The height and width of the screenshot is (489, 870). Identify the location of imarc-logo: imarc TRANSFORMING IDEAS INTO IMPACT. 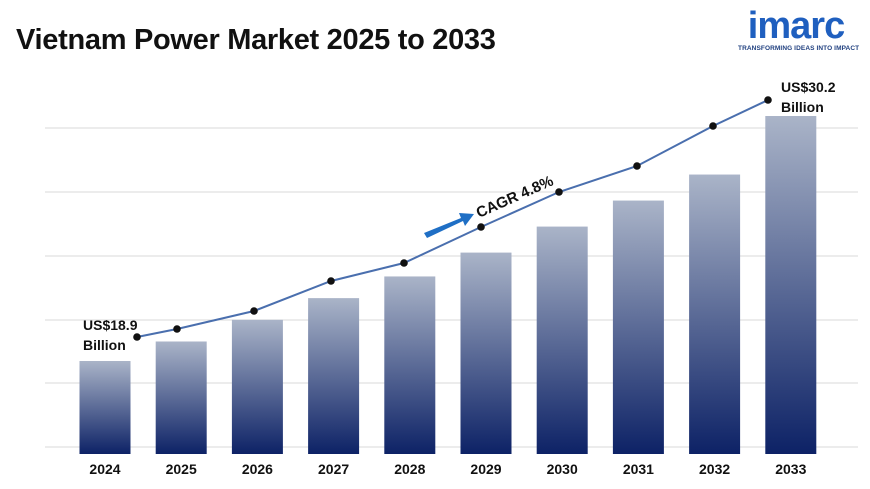
(799, 28).